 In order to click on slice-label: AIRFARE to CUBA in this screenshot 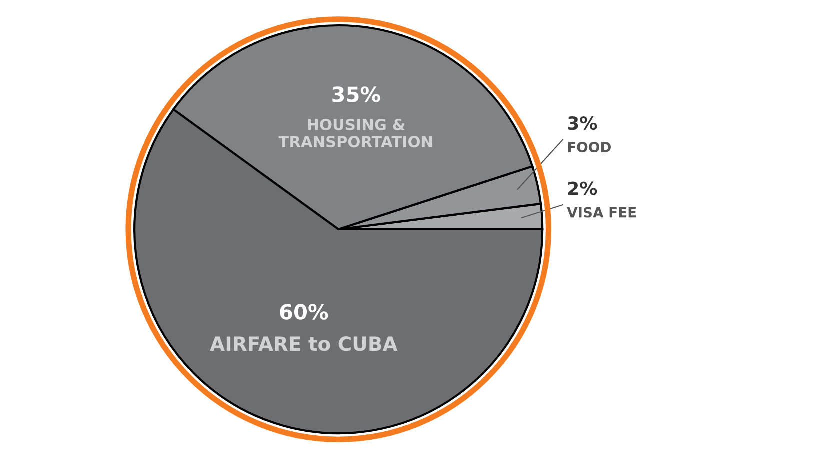, I will do `click(304, 344)`.